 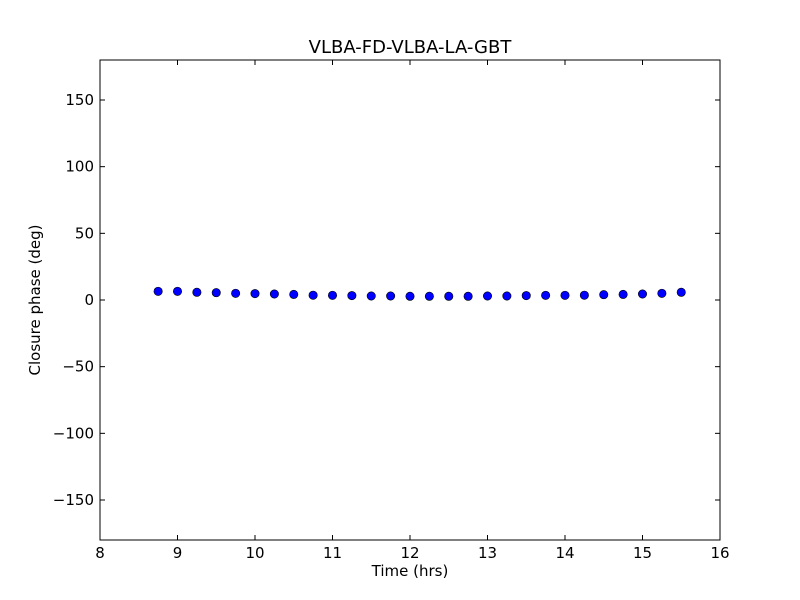 I want to click on y-tick-label: −50, so click(x=78, y=367).